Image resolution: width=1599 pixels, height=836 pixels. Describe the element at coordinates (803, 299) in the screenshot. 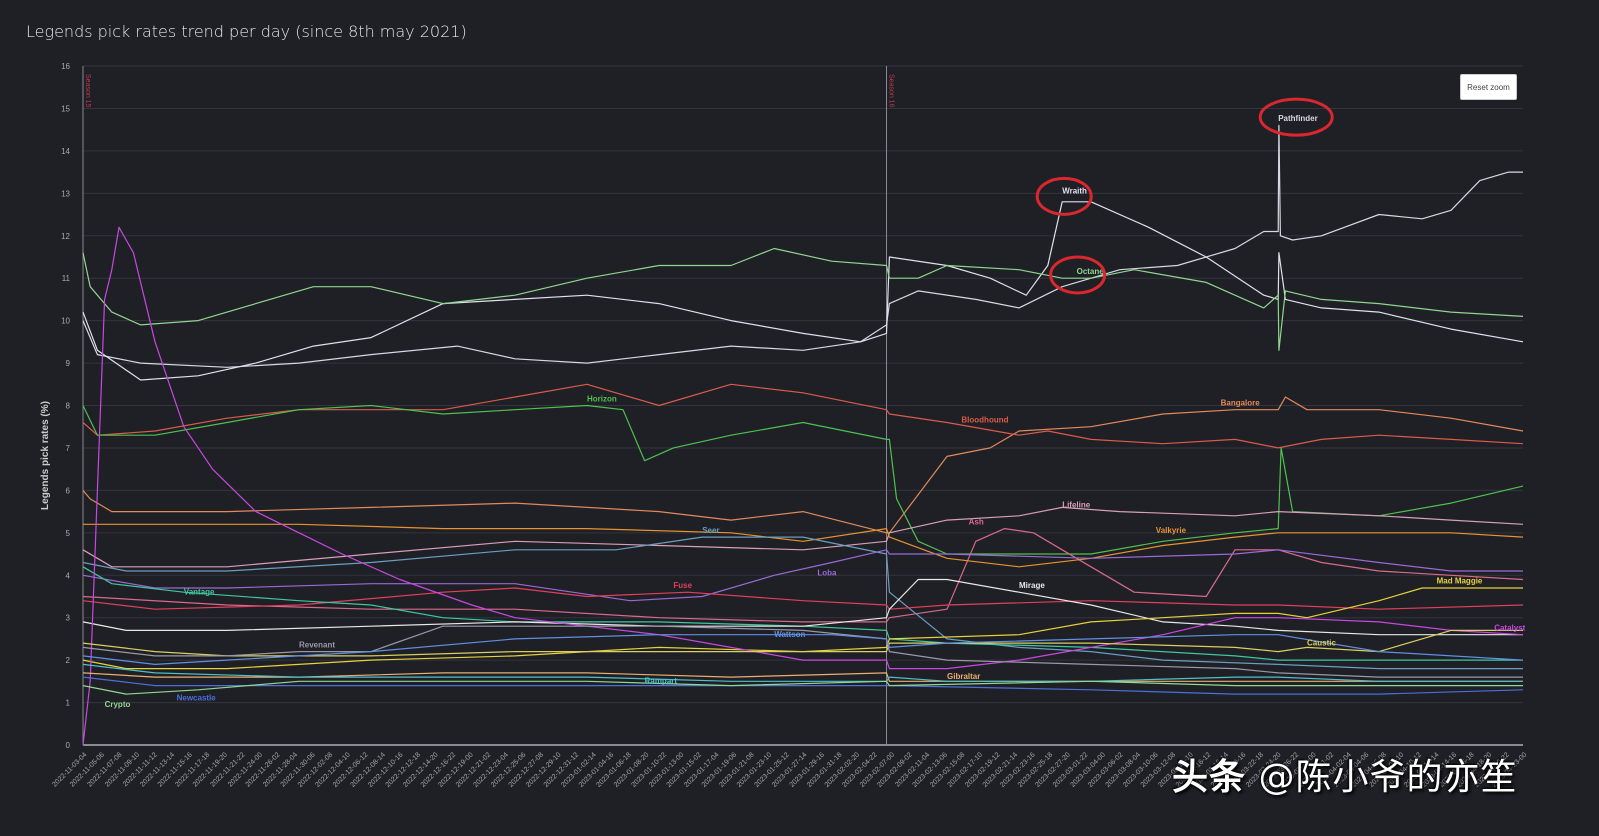

I see `series-line-octane` at that location.